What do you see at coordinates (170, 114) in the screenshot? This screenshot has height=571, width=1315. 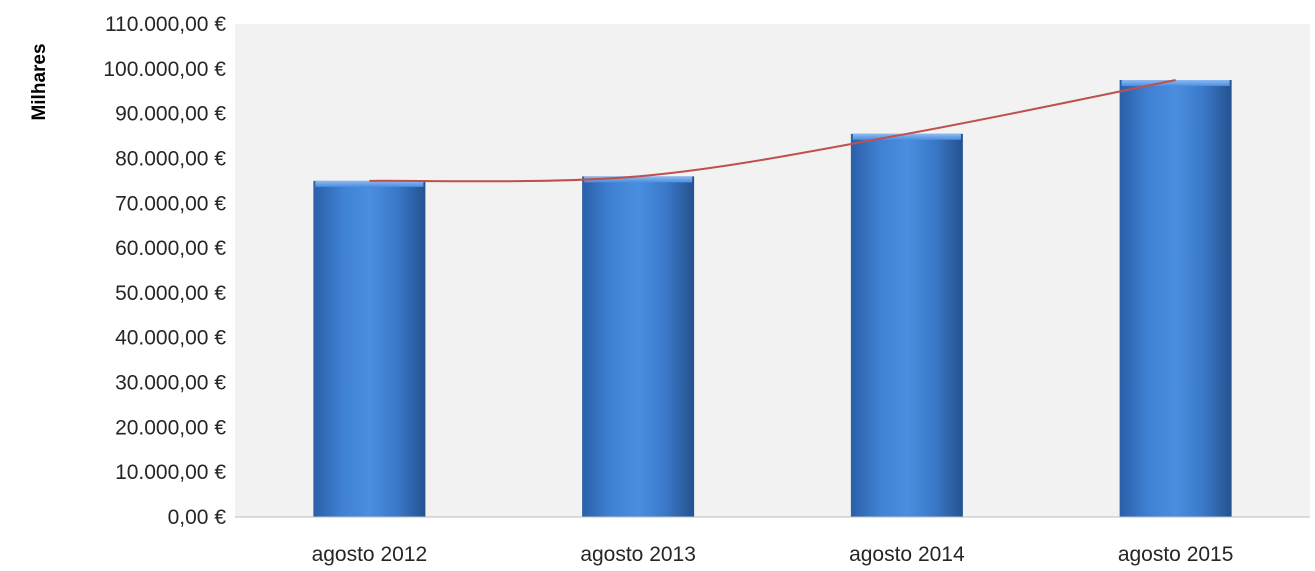 I see `y-tick-label: 90.000,00 €` at bounding box center [170, 114].